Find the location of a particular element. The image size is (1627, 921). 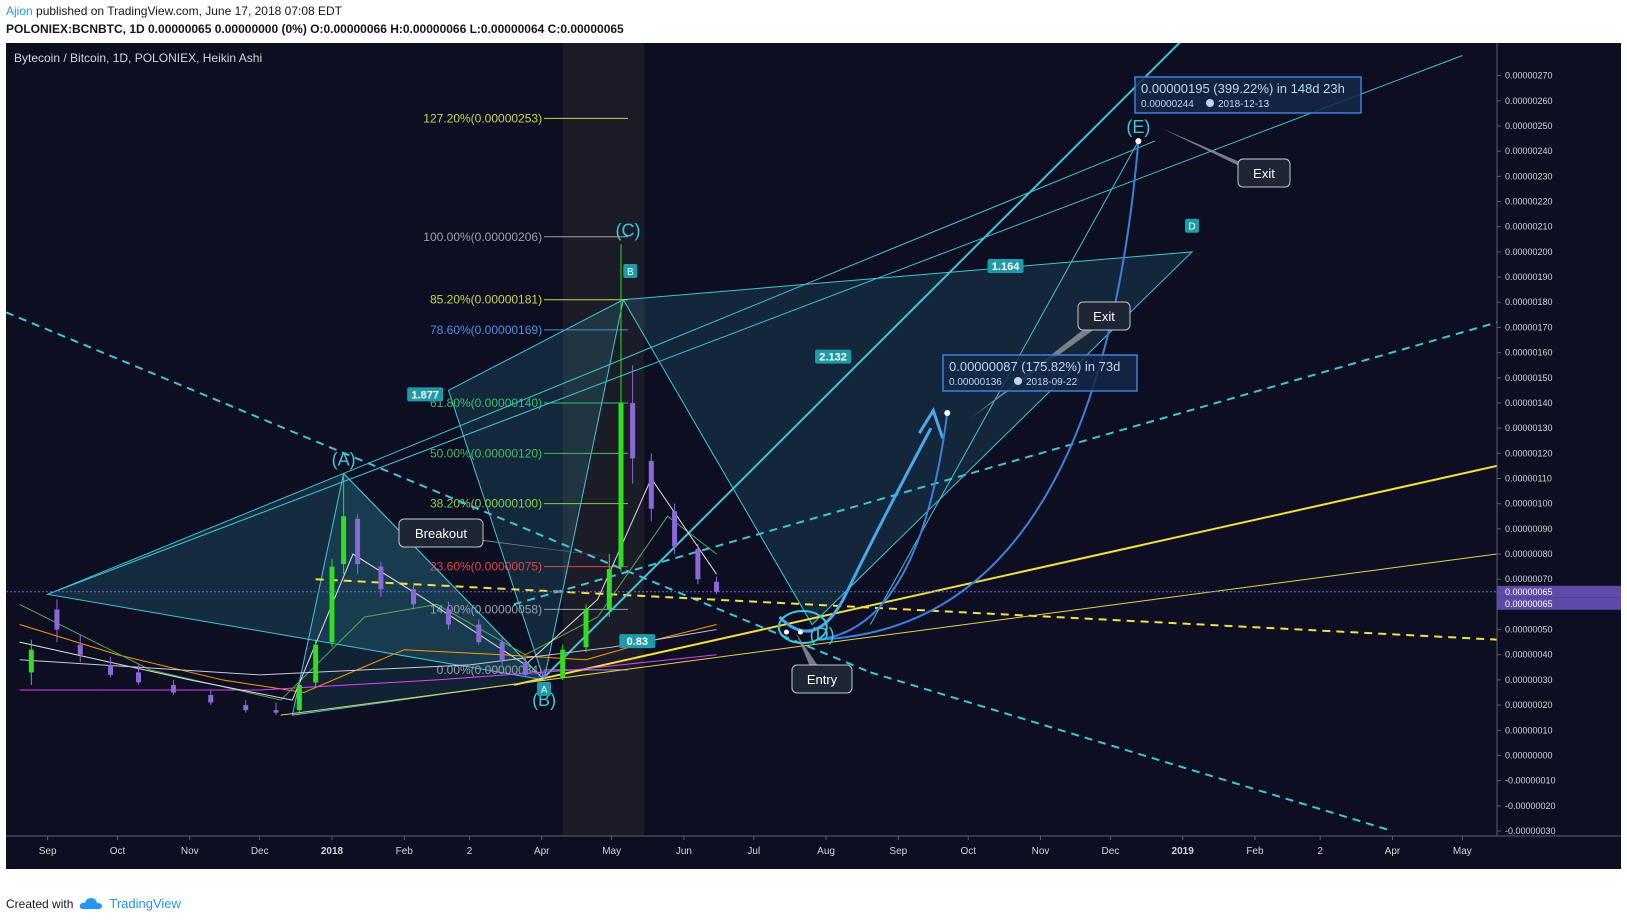

y-tick-label: 0.00000040 is located at coordinates (1529, 655).